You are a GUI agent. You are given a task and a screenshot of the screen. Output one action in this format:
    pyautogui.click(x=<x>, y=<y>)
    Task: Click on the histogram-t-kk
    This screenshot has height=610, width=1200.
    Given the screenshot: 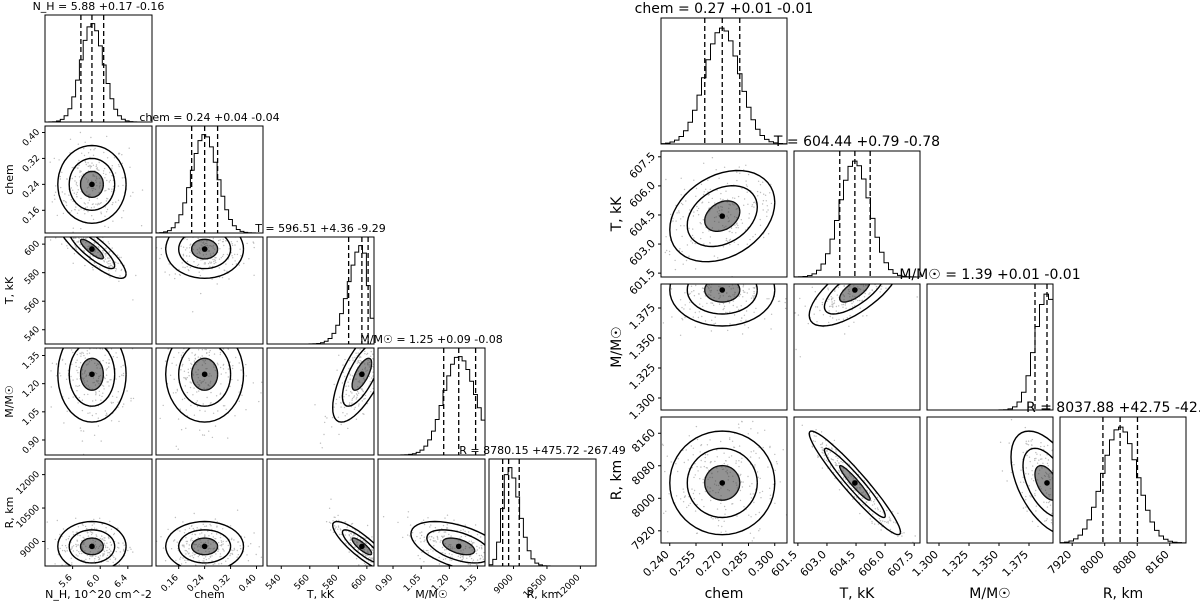 What is the action you would take?
    pyautogui.click(x=320, y=294)
    